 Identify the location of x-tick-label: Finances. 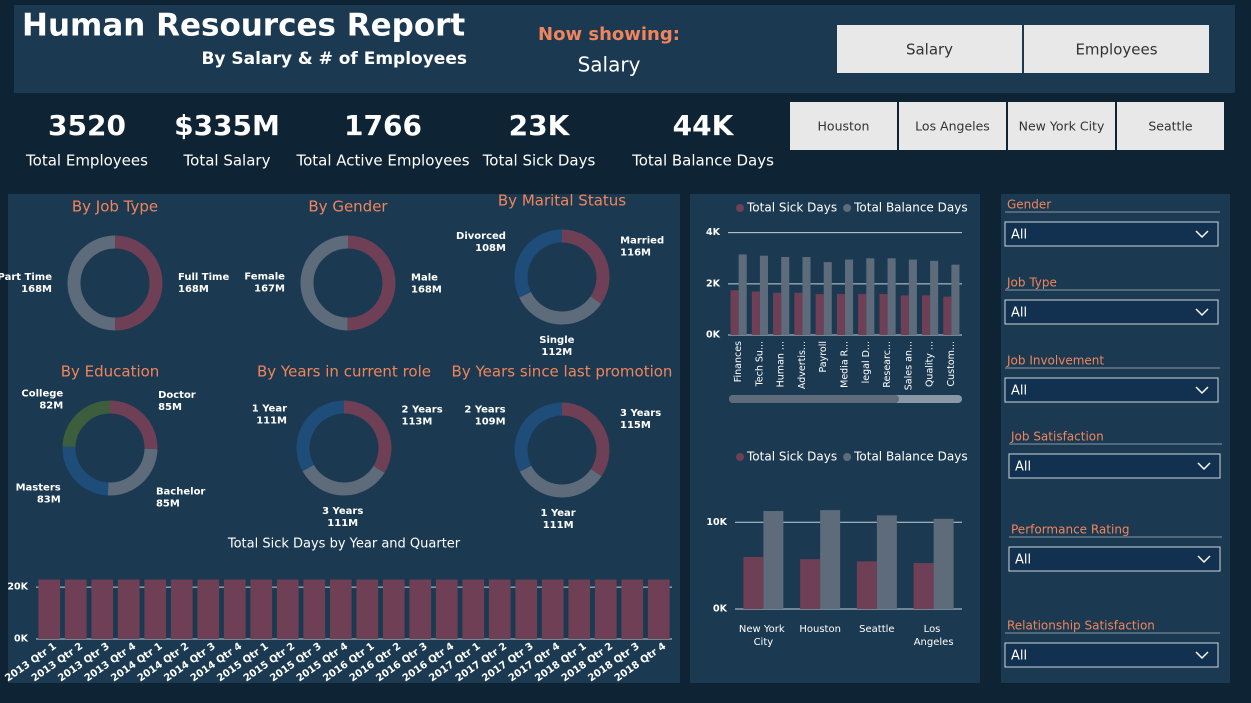
(738, 361).